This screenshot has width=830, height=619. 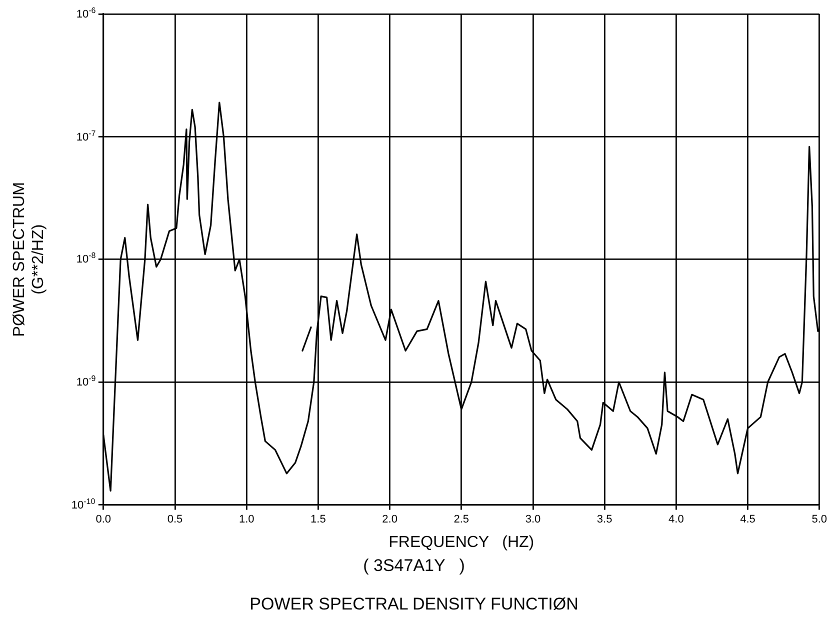 What do you see at coordinates (820, 519) in the screenshot?
I see `x-tick-label: 5.0` at bounding box center [820, 519].